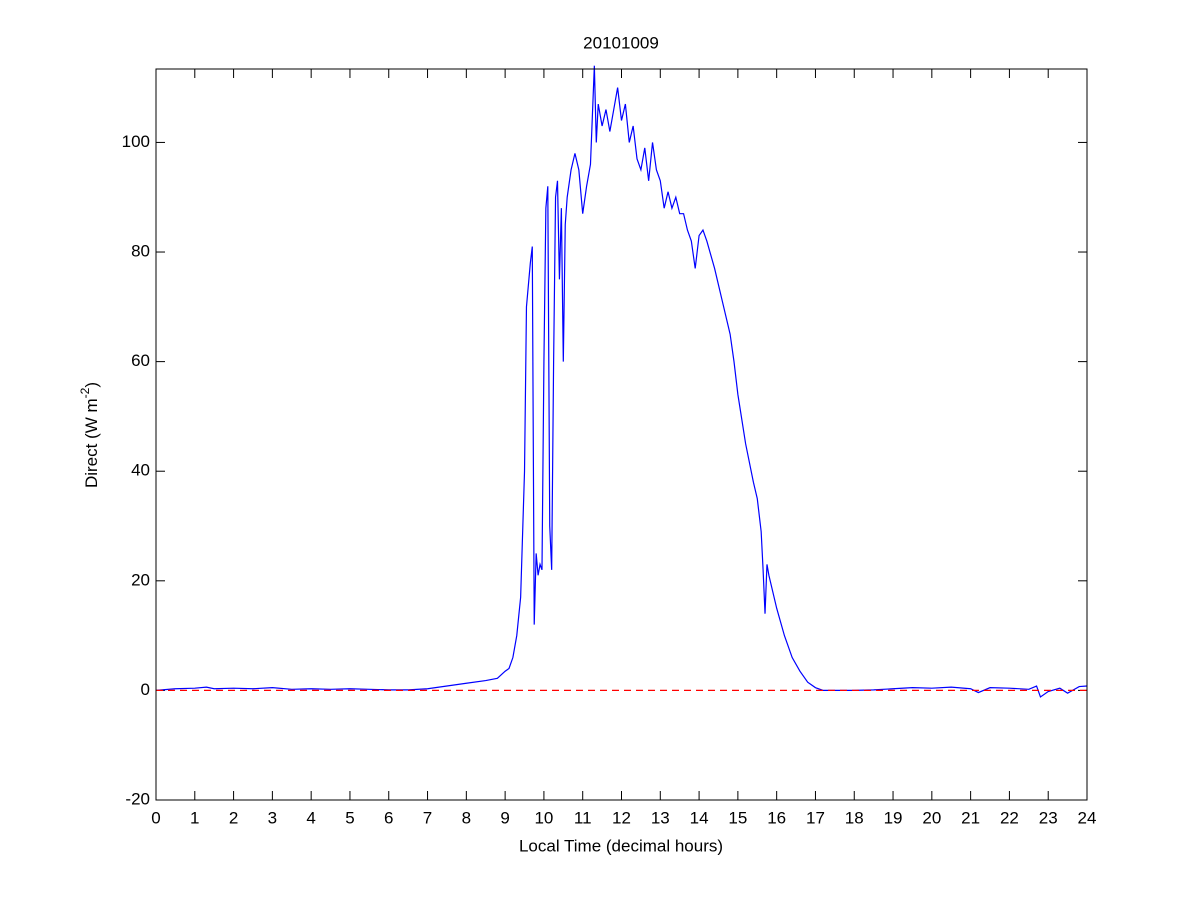 The image size is (1201, 900). I want to click on y-tick-label: 20, so click(140, 579).